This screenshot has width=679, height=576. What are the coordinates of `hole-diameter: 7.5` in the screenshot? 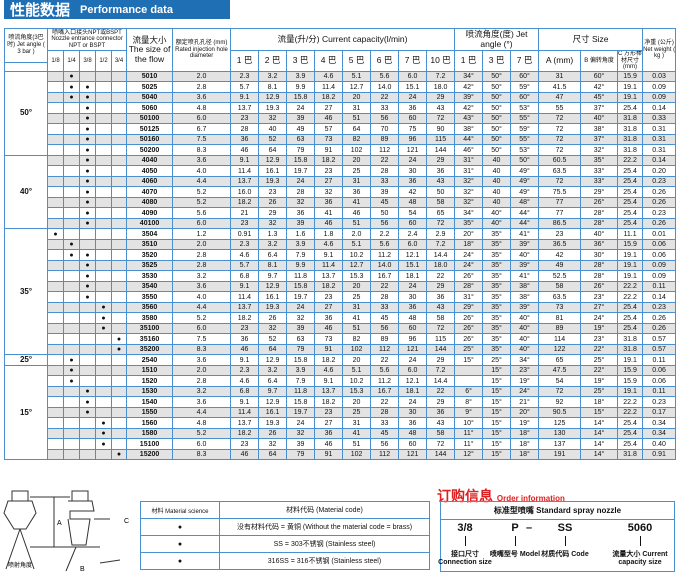 It's located at (202, 139).